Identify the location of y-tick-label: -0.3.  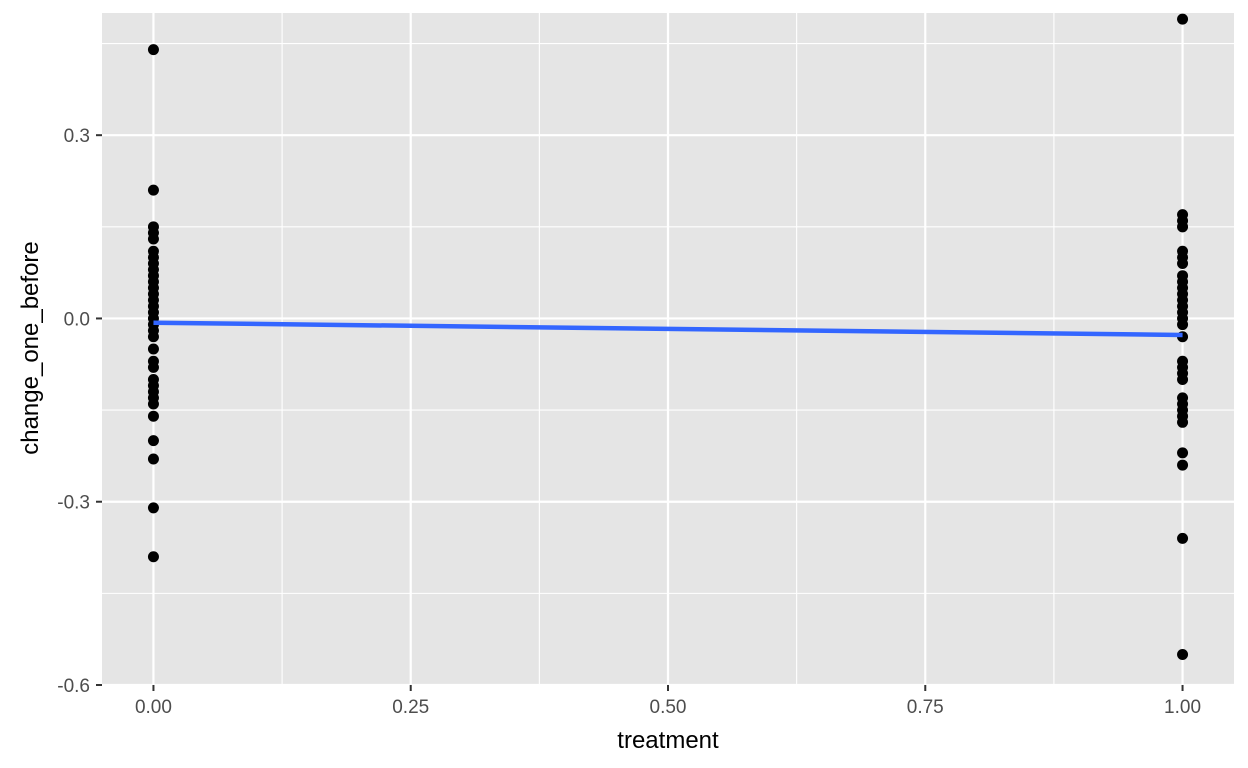
(73, 503).